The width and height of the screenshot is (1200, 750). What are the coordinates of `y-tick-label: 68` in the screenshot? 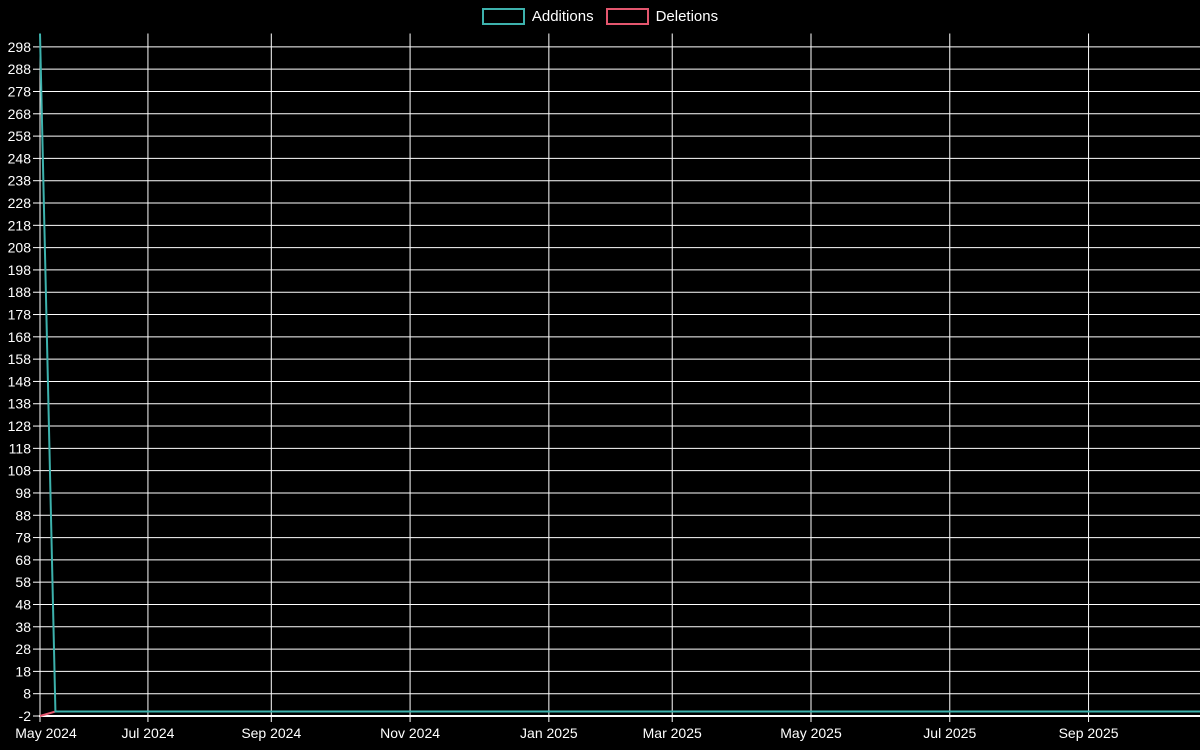 It's located at (23, 560).